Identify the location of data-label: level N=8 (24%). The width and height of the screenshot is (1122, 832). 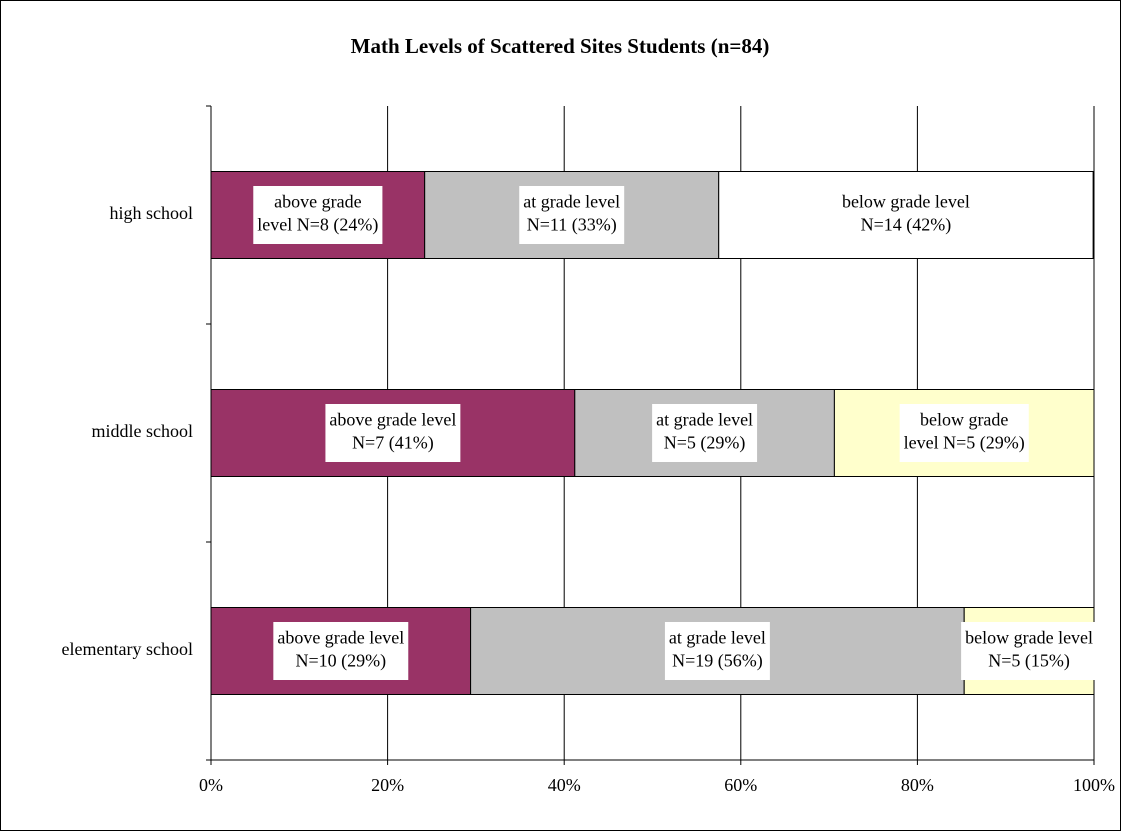
(317, 225).